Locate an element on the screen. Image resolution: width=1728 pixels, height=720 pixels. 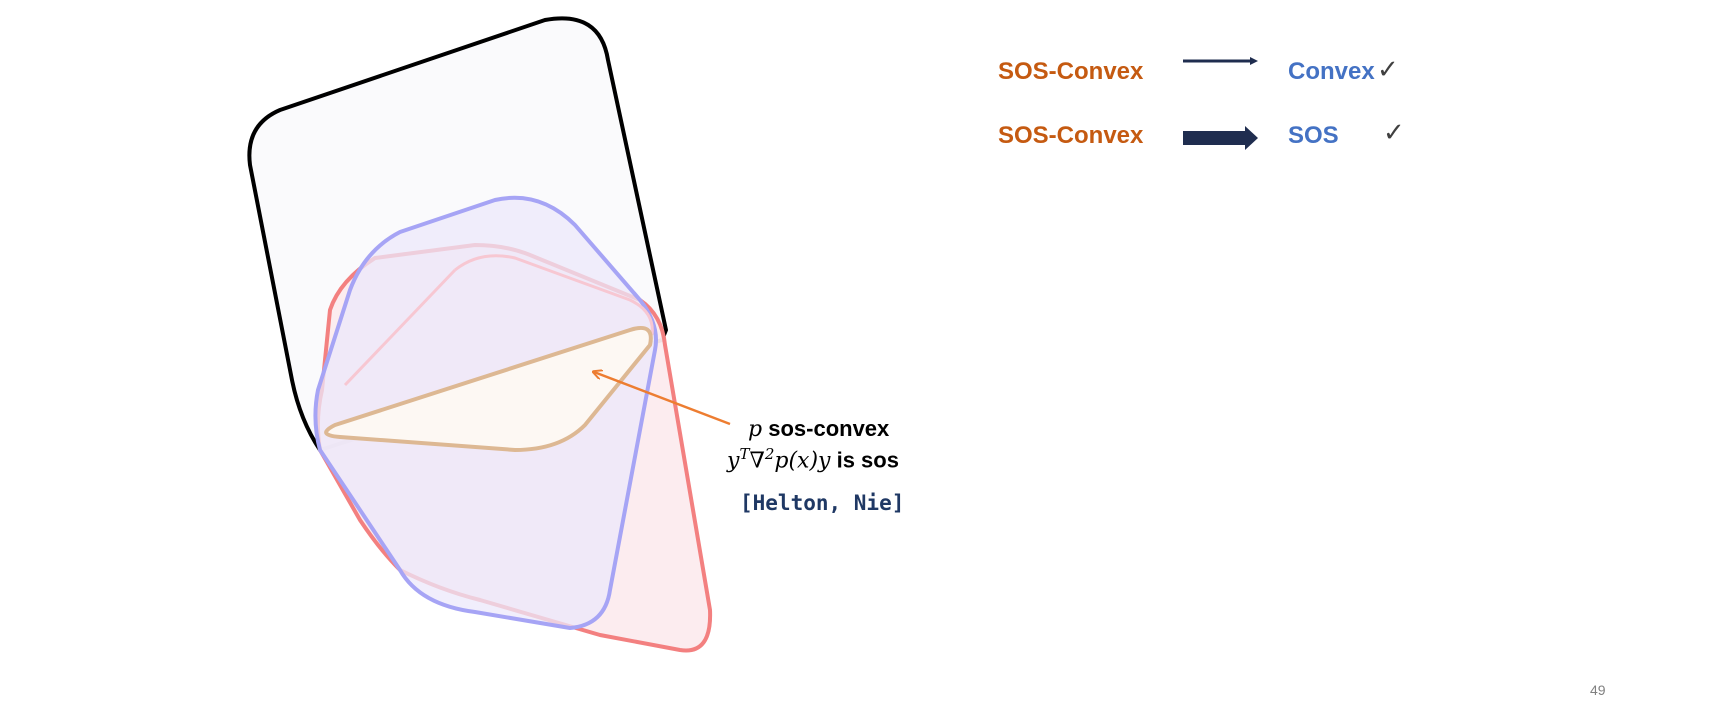
implication-1-from: SOS-Convex is located at coordinates (1071, 71).